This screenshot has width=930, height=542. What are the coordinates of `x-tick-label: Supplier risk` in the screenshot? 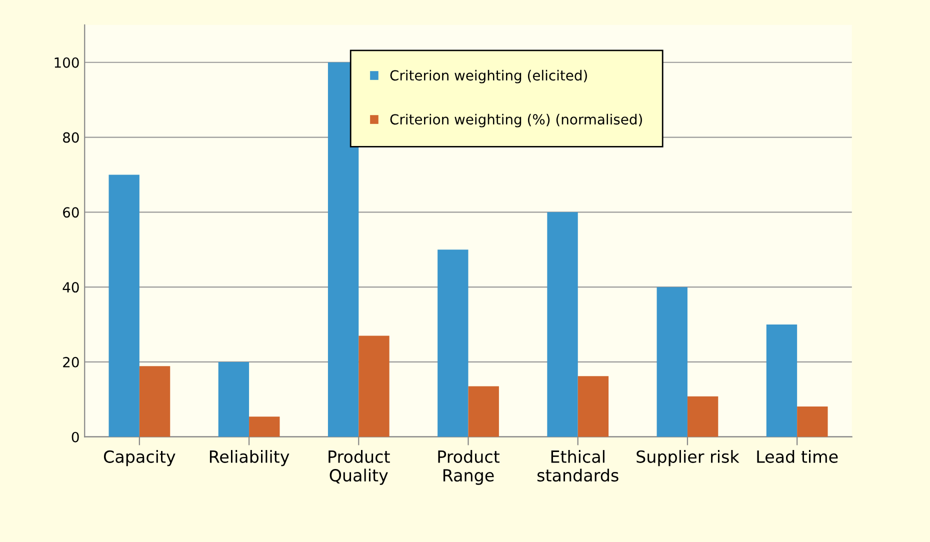 It's located at (688, 458).